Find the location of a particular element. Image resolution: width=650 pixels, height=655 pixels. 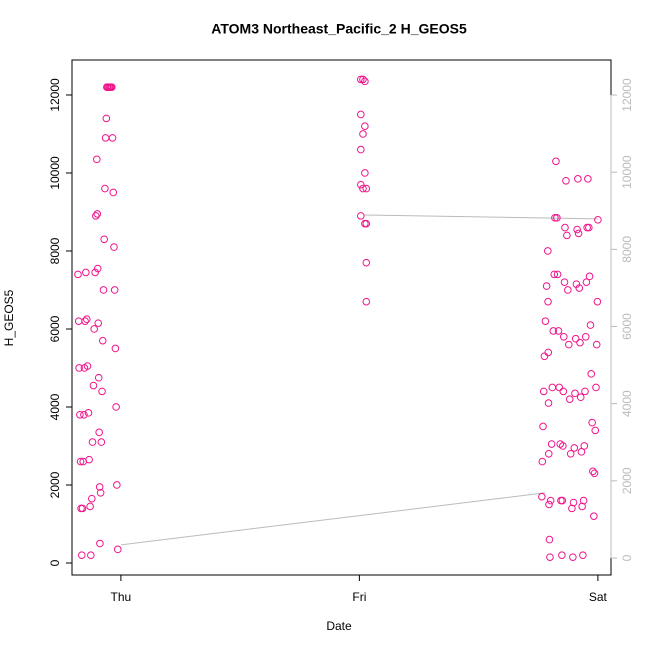

y-tick-label: 2000 is located at coordinates (55, 484).